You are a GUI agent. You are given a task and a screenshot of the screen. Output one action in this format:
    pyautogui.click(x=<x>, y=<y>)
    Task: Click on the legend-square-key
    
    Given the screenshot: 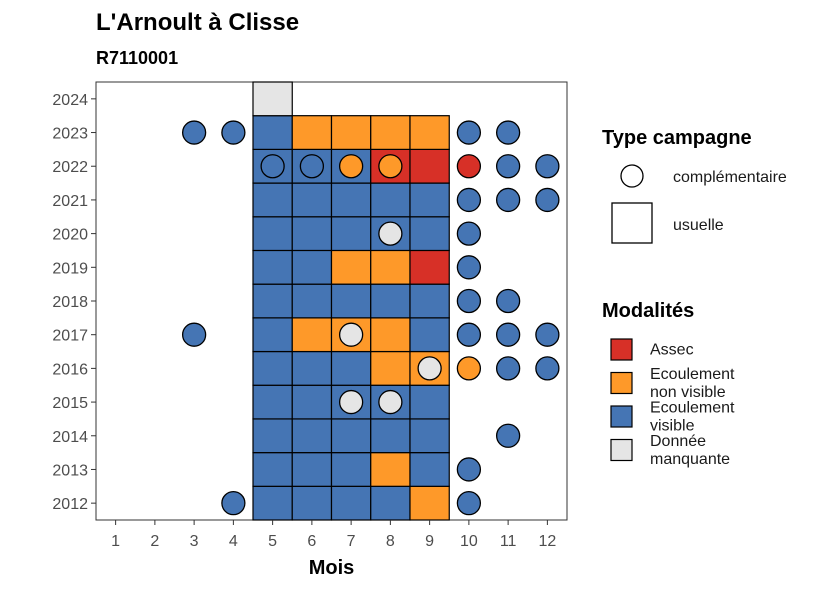 What is the action you would take?
    pyautogui.click(x=632, y=223)
    